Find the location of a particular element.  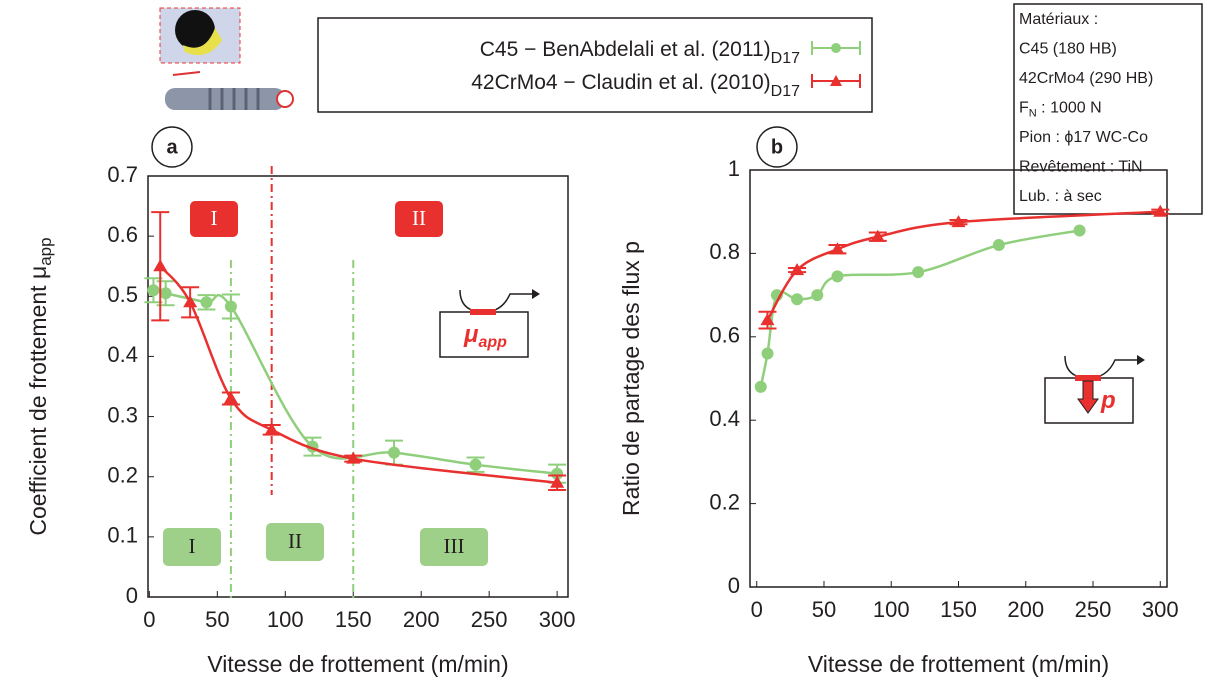

legend-label: C45 − BenAbdelali et al. (2011)D17 is located at coordinates (640, 52).